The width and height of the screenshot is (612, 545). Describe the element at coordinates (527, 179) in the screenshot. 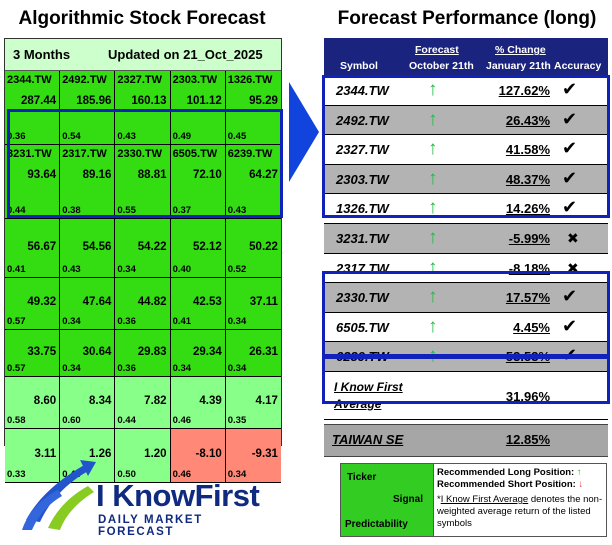

I see `row-change: 48.37%` at that location.